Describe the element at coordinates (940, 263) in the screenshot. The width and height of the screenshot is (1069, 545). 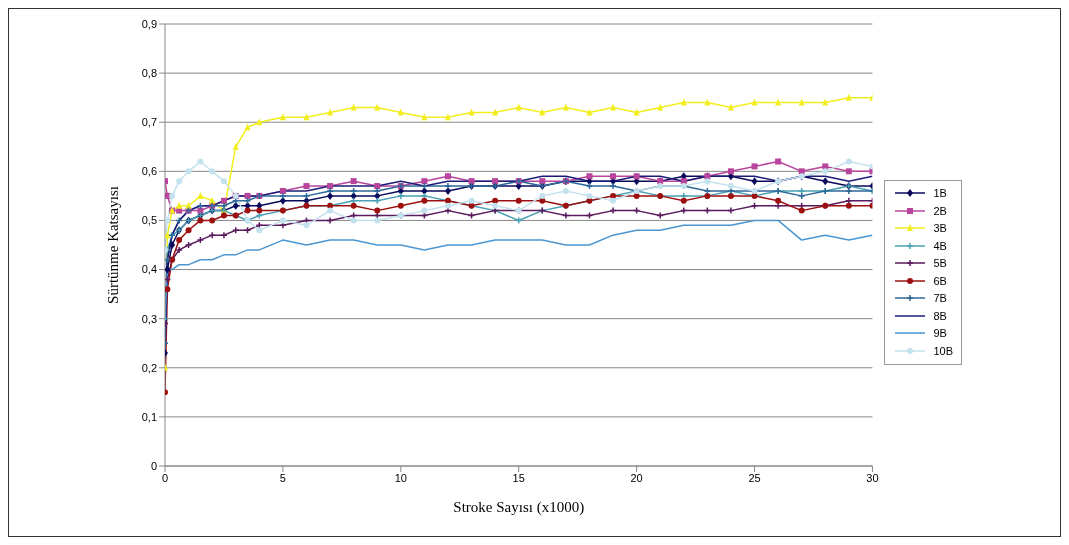
I see `legend-label: 5B` at that location.